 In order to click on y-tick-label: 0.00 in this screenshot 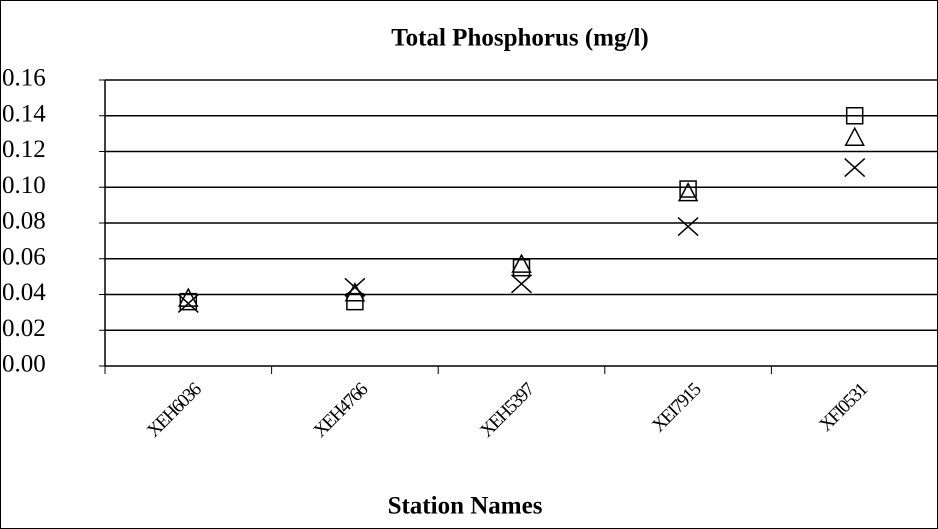, I will do `click(24, 364)`.